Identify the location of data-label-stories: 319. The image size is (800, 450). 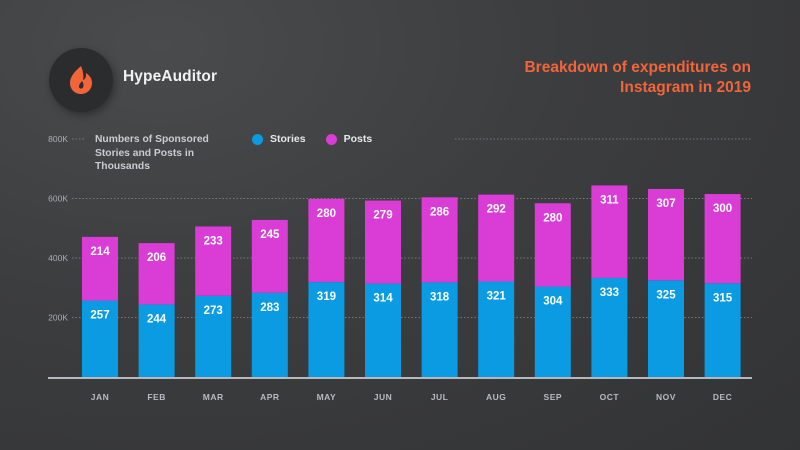
(326, 297).